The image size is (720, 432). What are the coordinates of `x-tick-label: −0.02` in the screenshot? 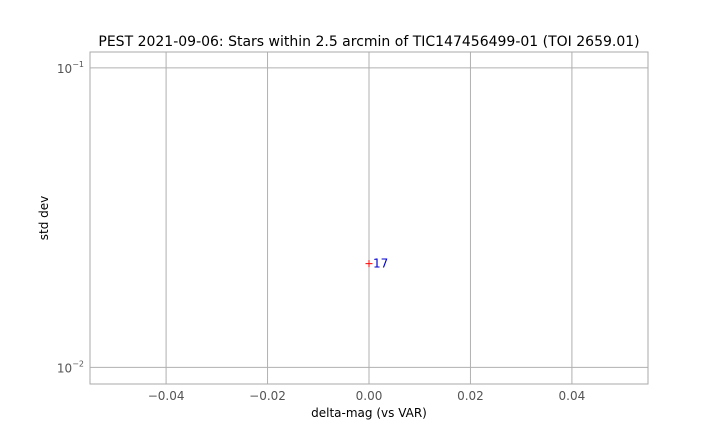 It's located at (267, 396).